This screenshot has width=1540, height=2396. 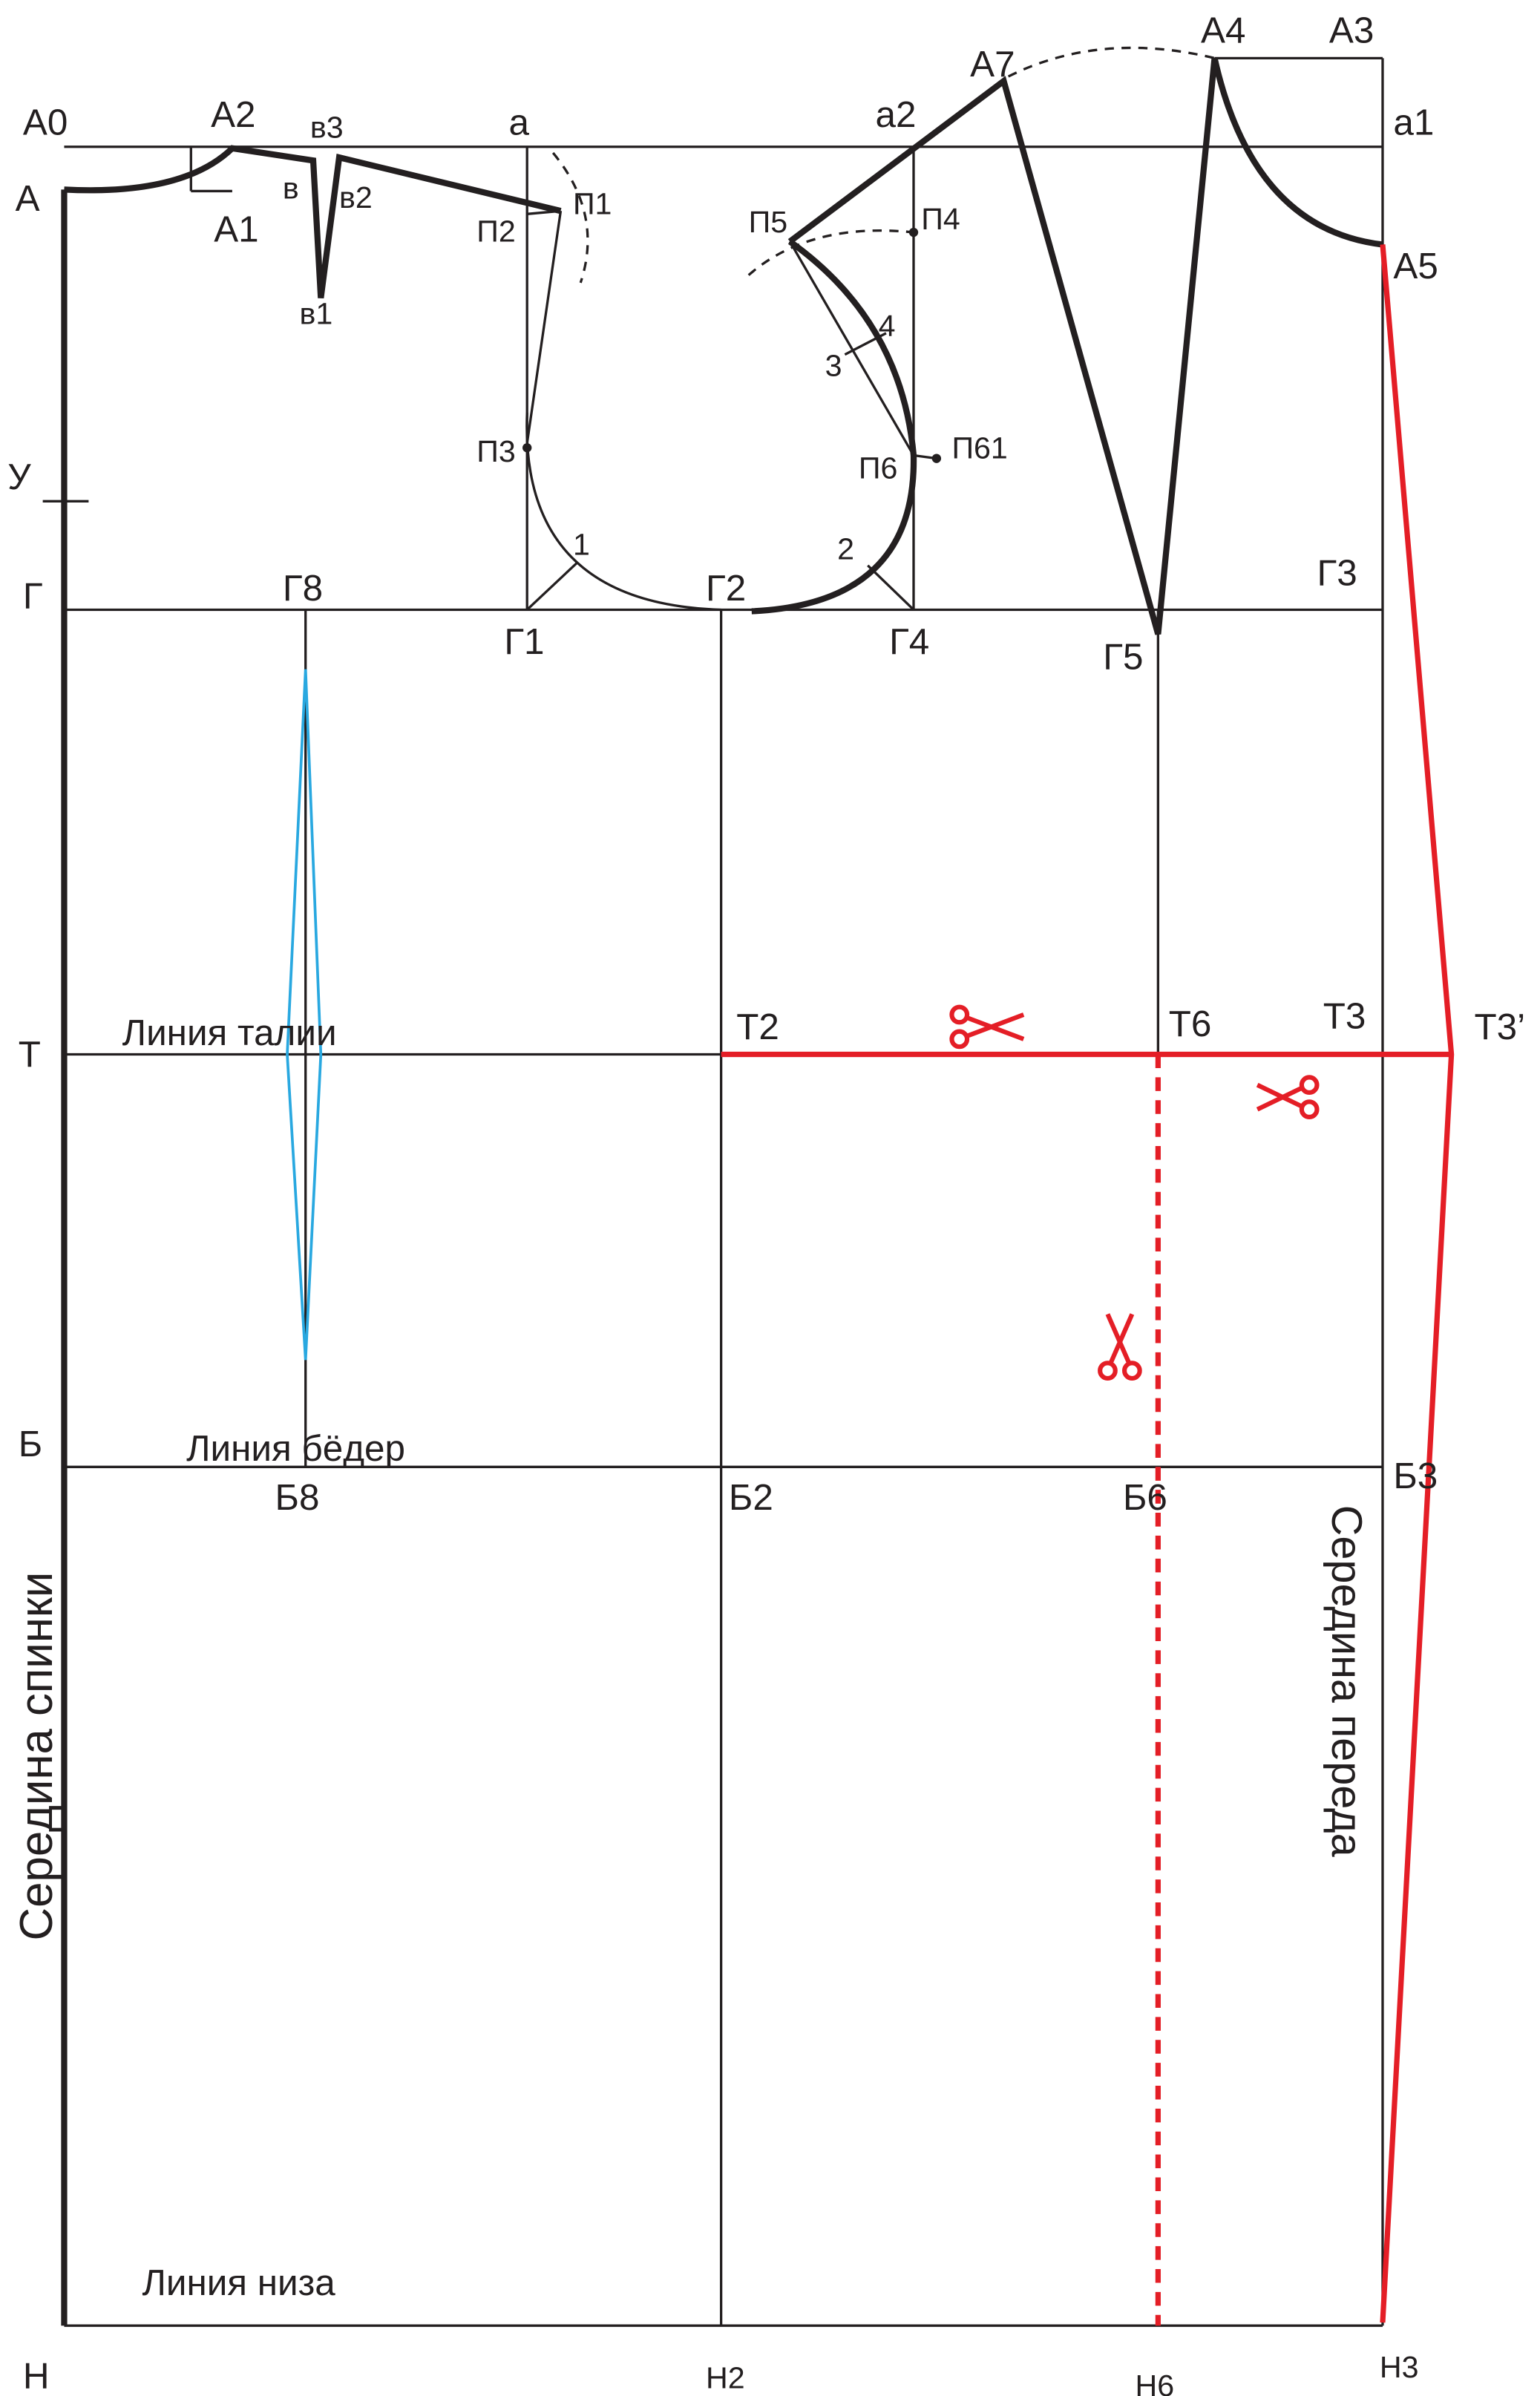 What do you see at coordinates (979, 448) in the screenshot?
I see `point-label: П61` at bounding box center [979, 448].